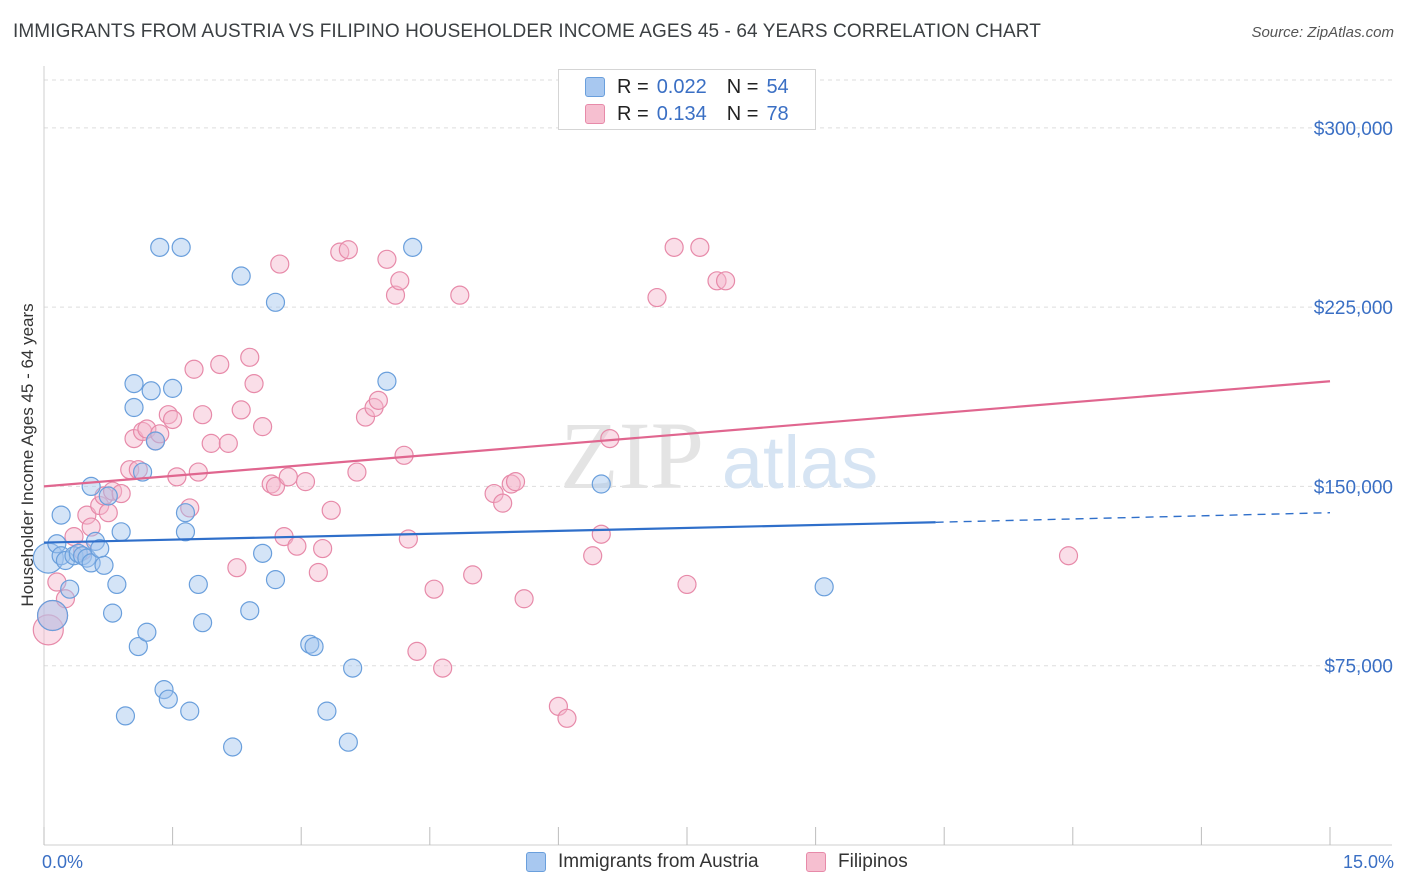 The width and height of the screenshot is (1406, 892). I want to click on watermark-zip: ZIP, so click(632, 455).